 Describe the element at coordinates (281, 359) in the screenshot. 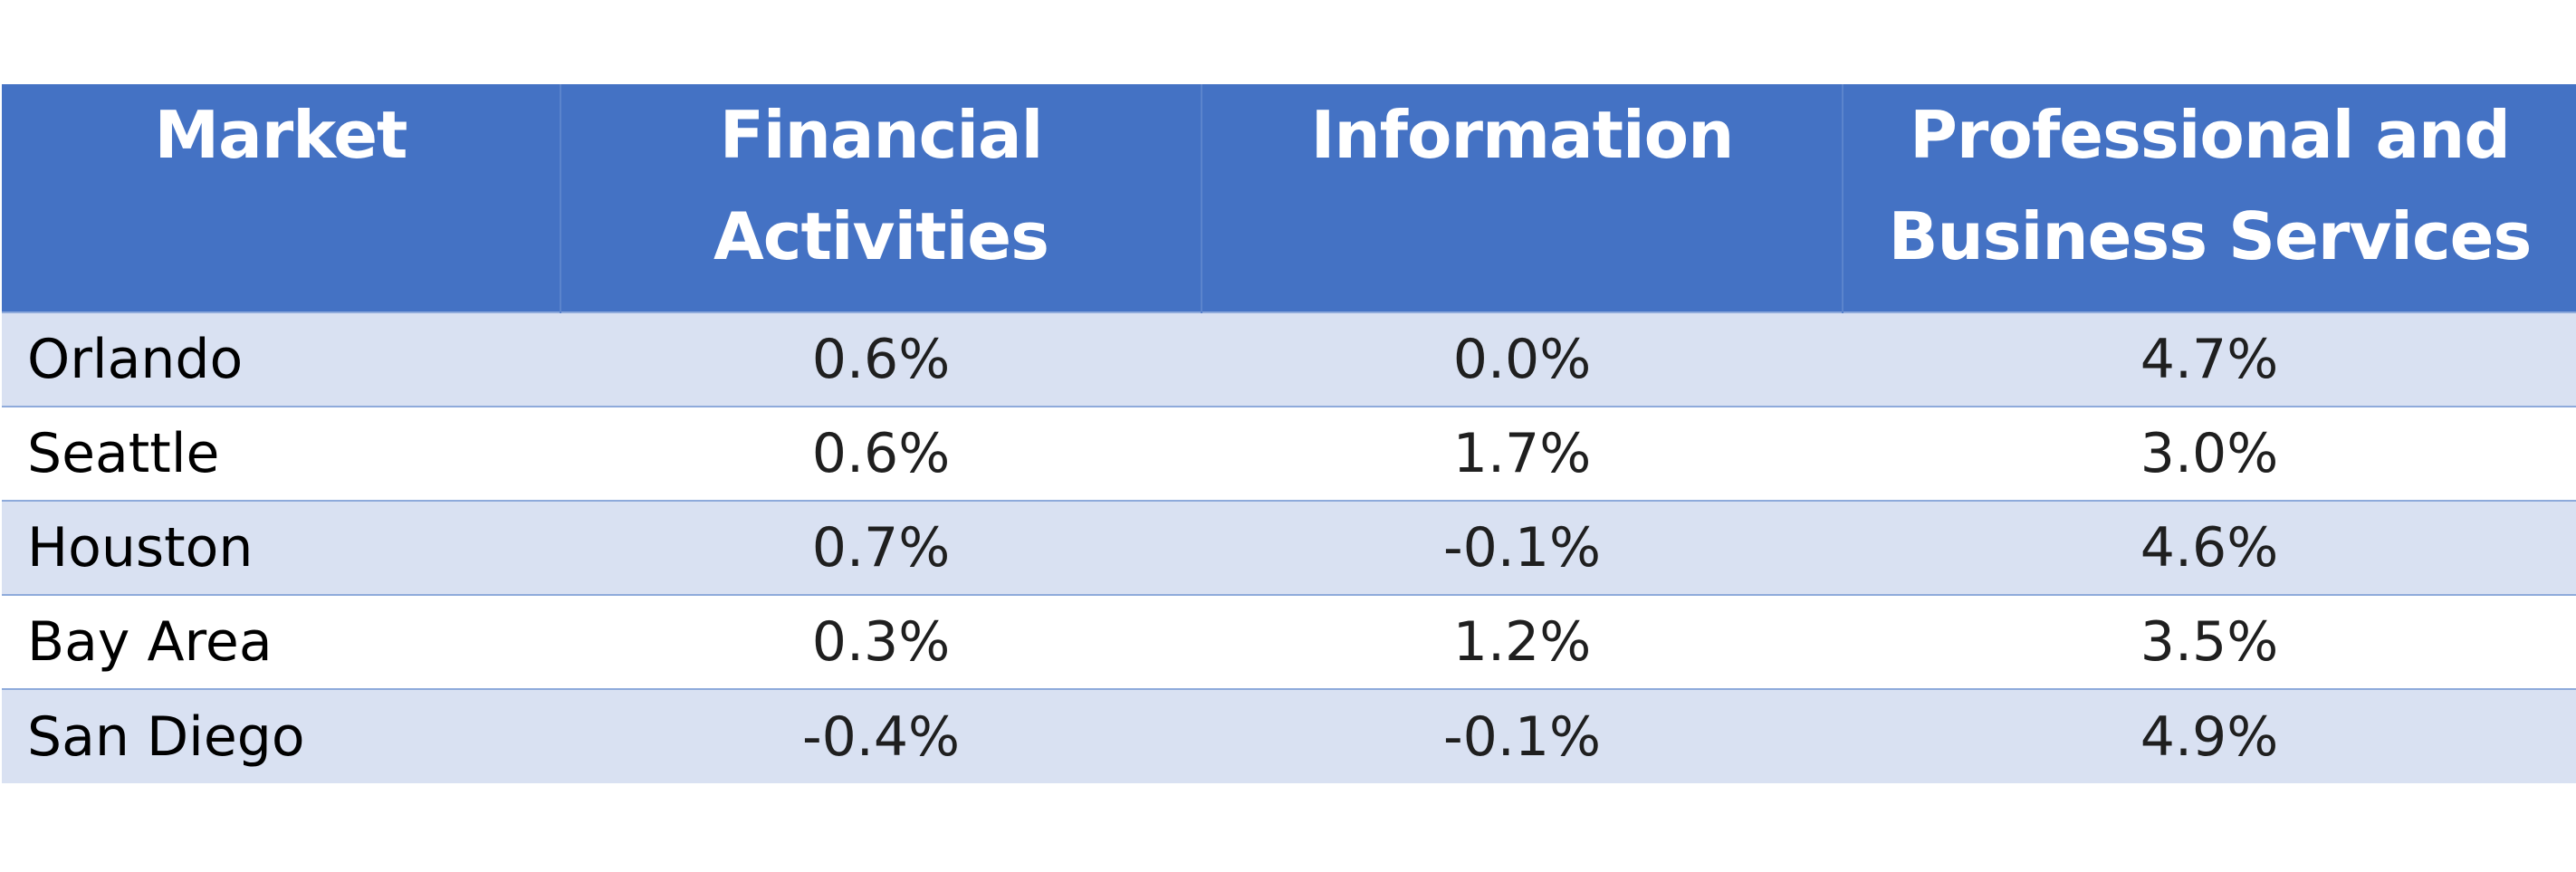

I see `cell-market: Orlando` at that location.